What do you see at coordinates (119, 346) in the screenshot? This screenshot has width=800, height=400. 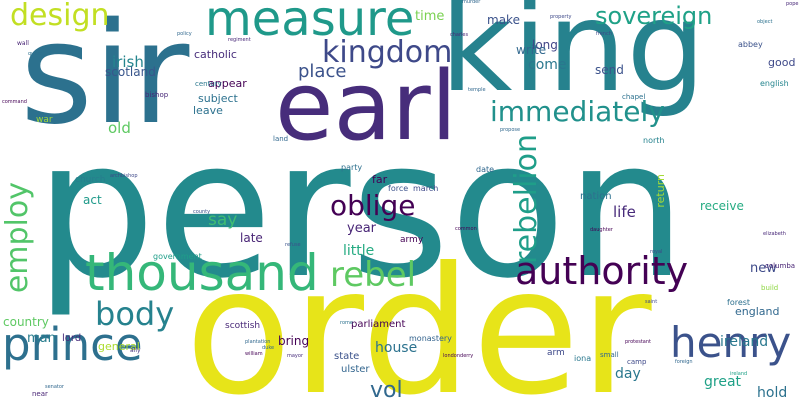 I see `word-general: general` at bounding box center [119, 346].